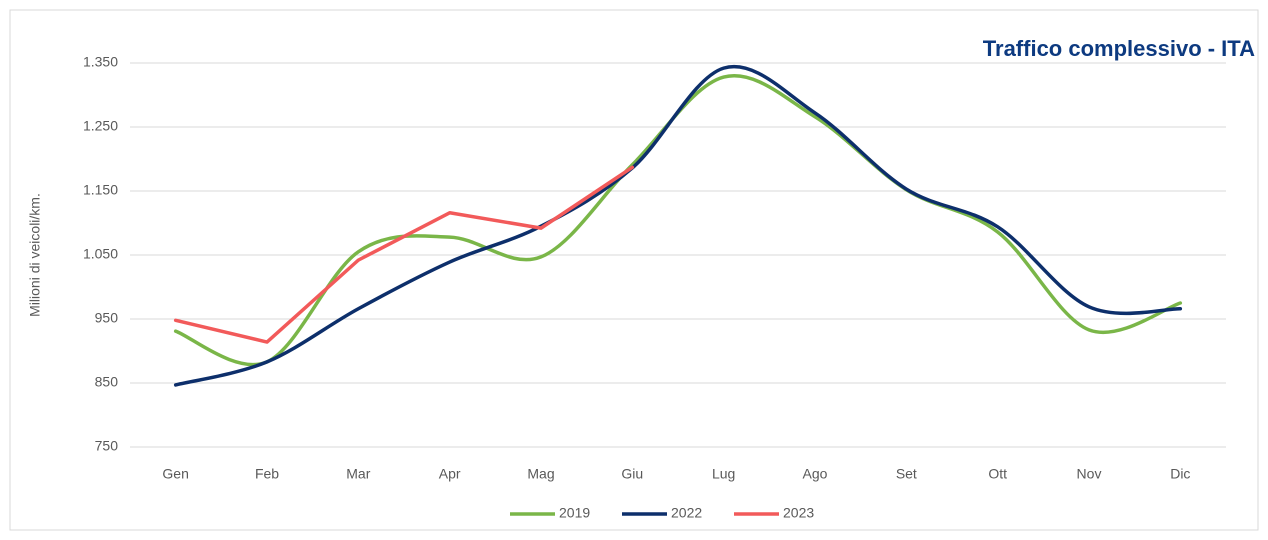  Describe the element at coordinates (100, 190) in the screenshot. I see `y-tick-label: 1.150` at that location.